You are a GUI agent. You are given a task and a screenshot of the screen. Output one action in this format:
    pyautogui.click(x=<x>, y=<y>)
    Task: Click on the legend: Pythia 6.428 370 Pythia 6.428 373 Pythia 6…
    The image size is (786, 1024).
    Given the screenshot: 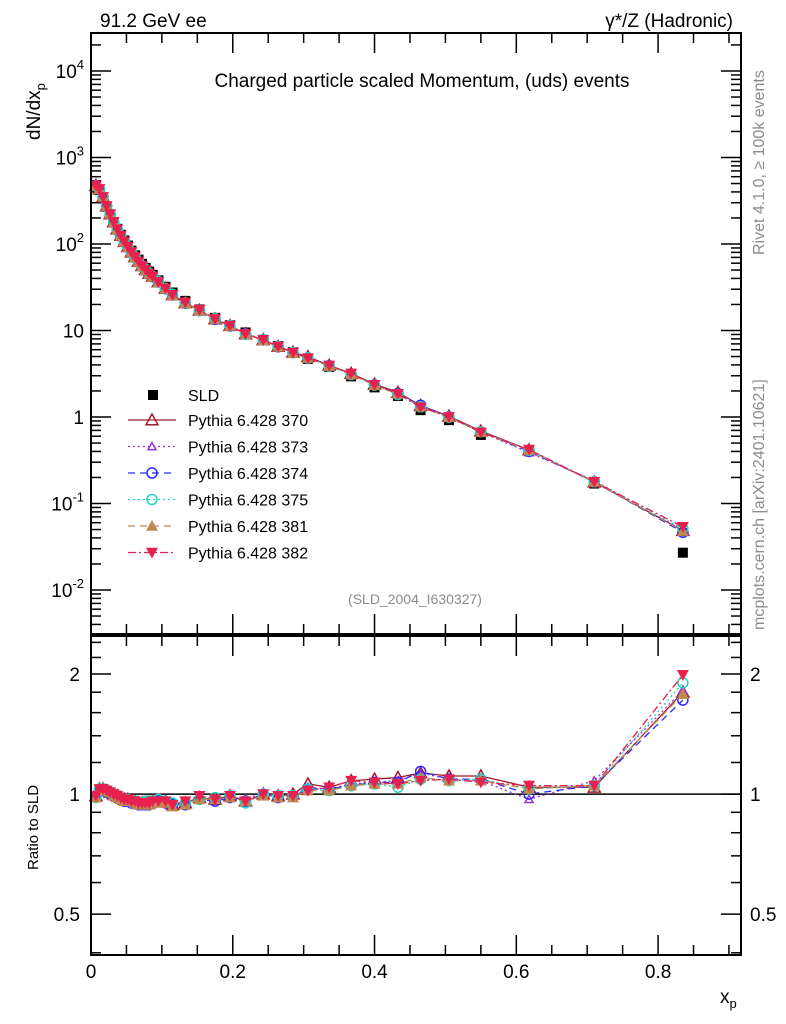 What is the action you would take?
    pyautogui.click(x=218, y=475)
    